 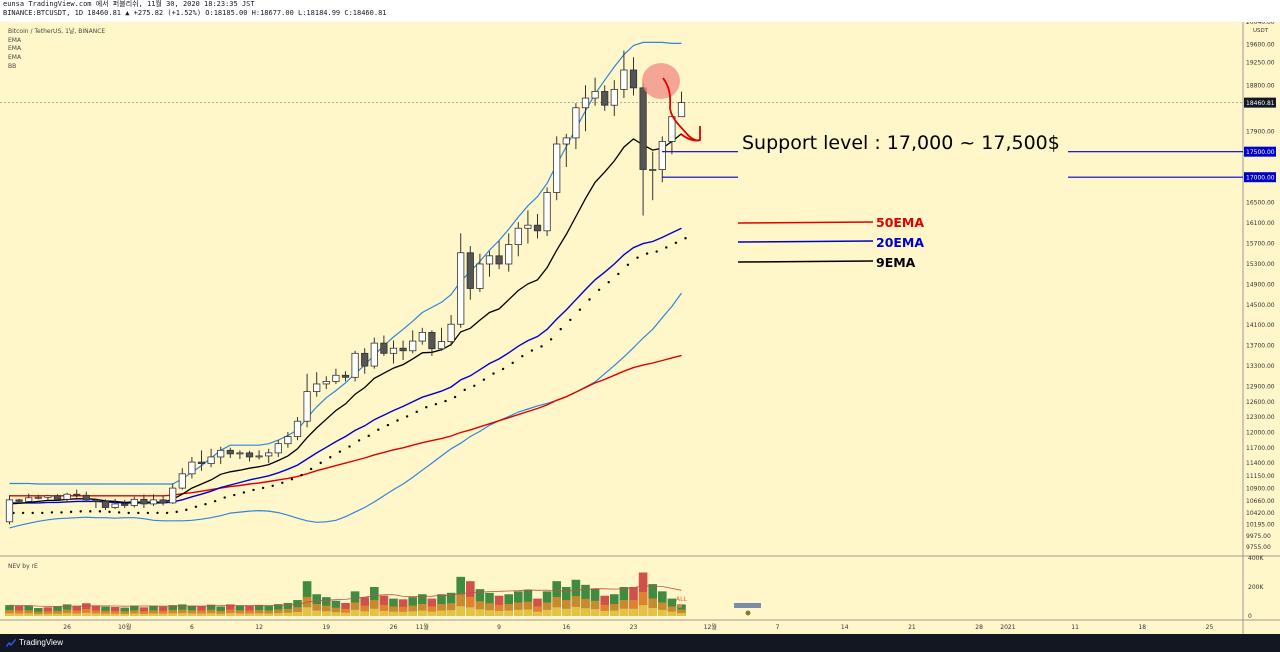 I want to click on volume-ma-line, so click(x=345, y=596).